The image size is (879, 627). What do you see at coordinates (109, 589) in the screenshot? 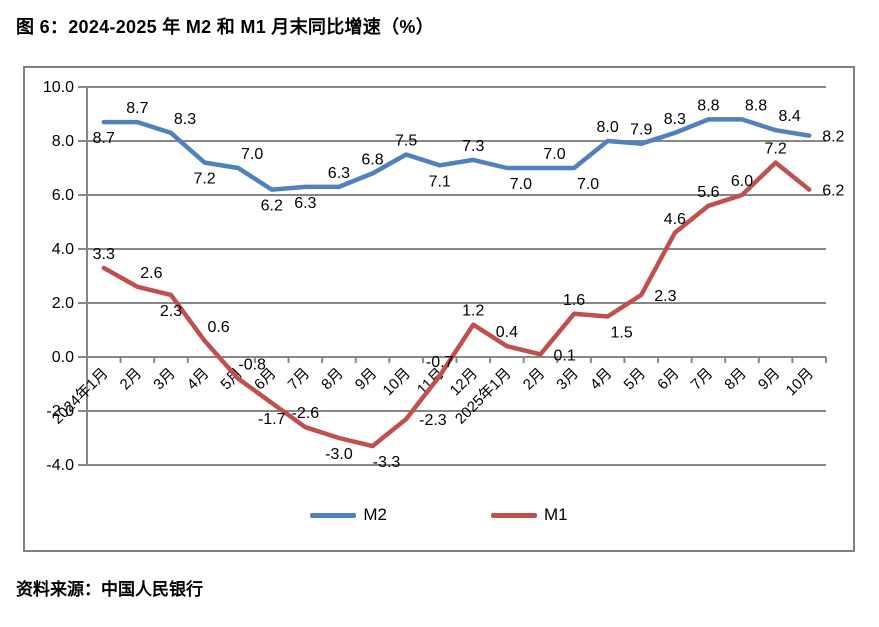
I see `source-note: 资料来源：中国人民银行` at bounding box center [109, 589].